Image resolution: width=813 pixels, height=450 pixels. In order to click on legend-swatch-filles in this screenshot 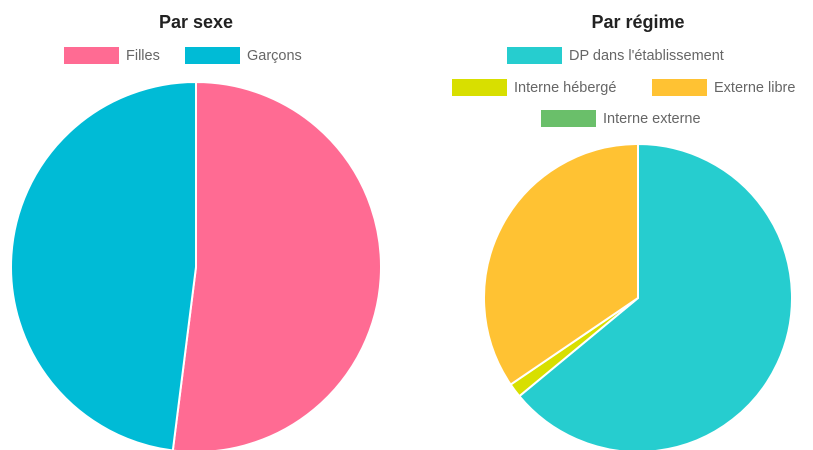, I will do `click(91, 55)`.